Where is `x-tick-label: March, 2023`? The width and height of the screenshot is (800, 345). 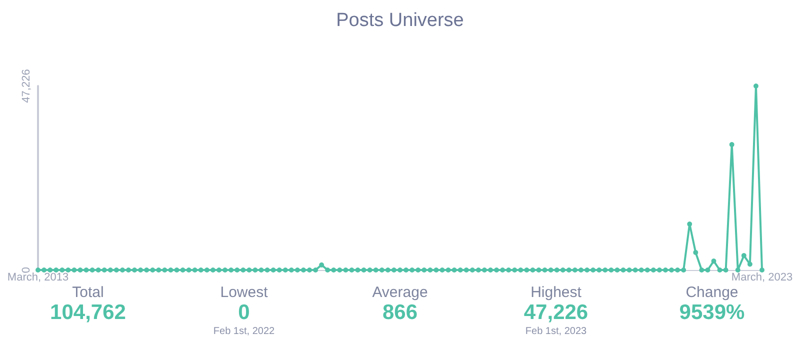
x-tick-label: March, 2023 is located at coordinates (762, 278).